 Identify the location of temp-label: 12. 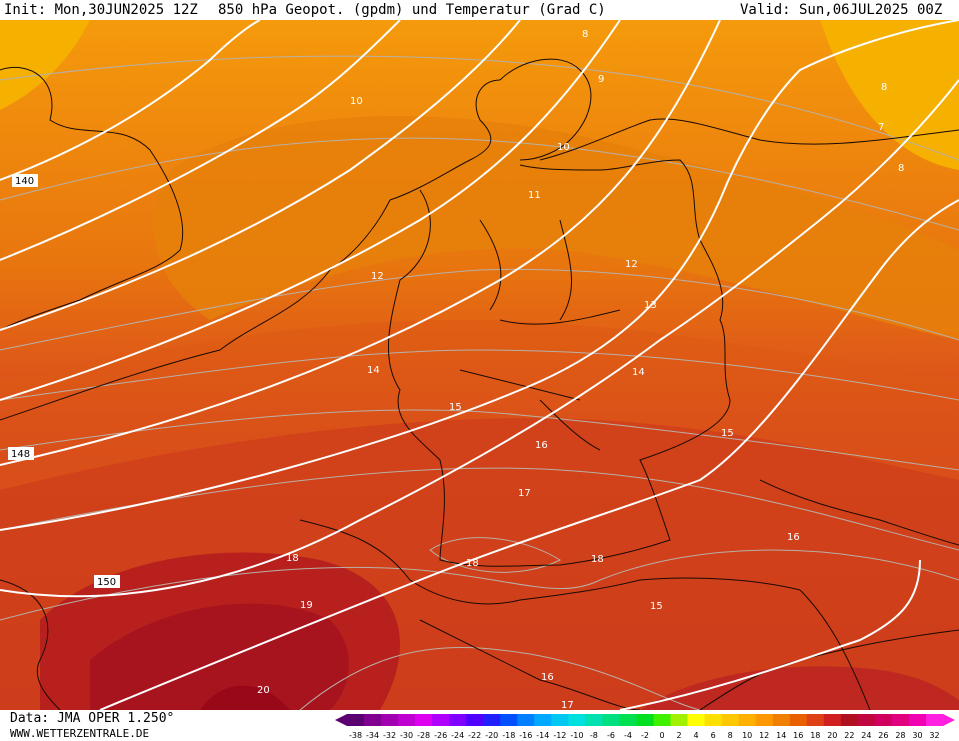
(631, 264).